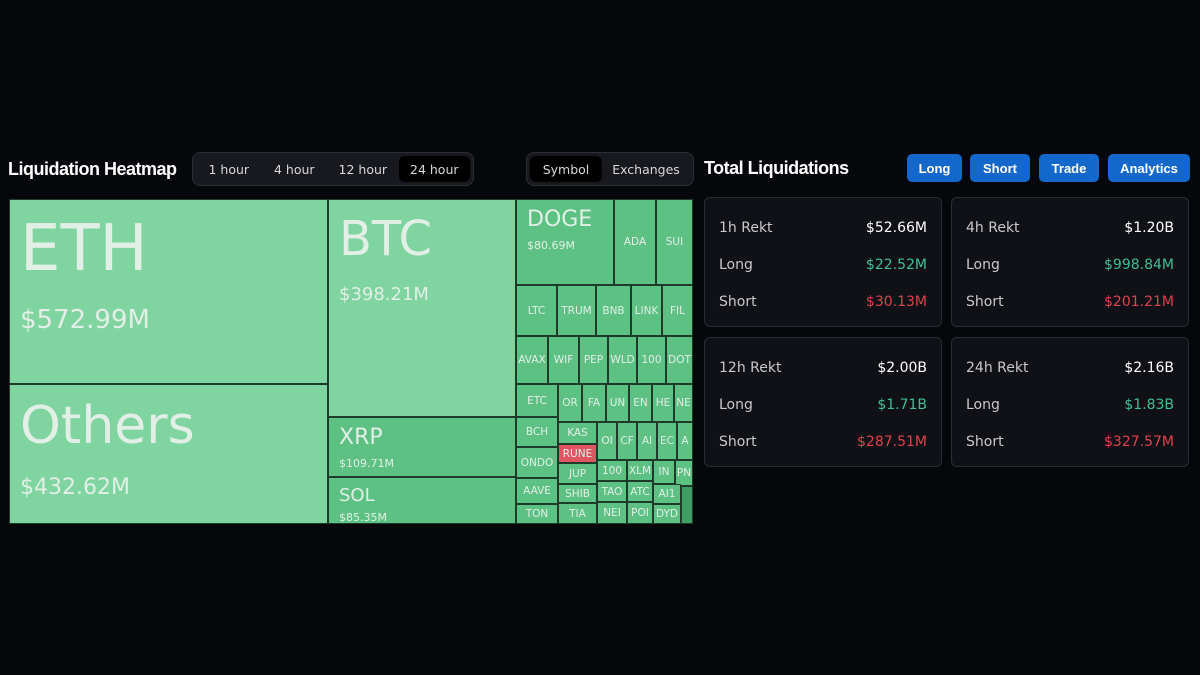 This screenshot has height=675, width=1200. Describe the element at coordinates (385, 239) in the screenshot. I see `cell-symbol: BTC` at that location.